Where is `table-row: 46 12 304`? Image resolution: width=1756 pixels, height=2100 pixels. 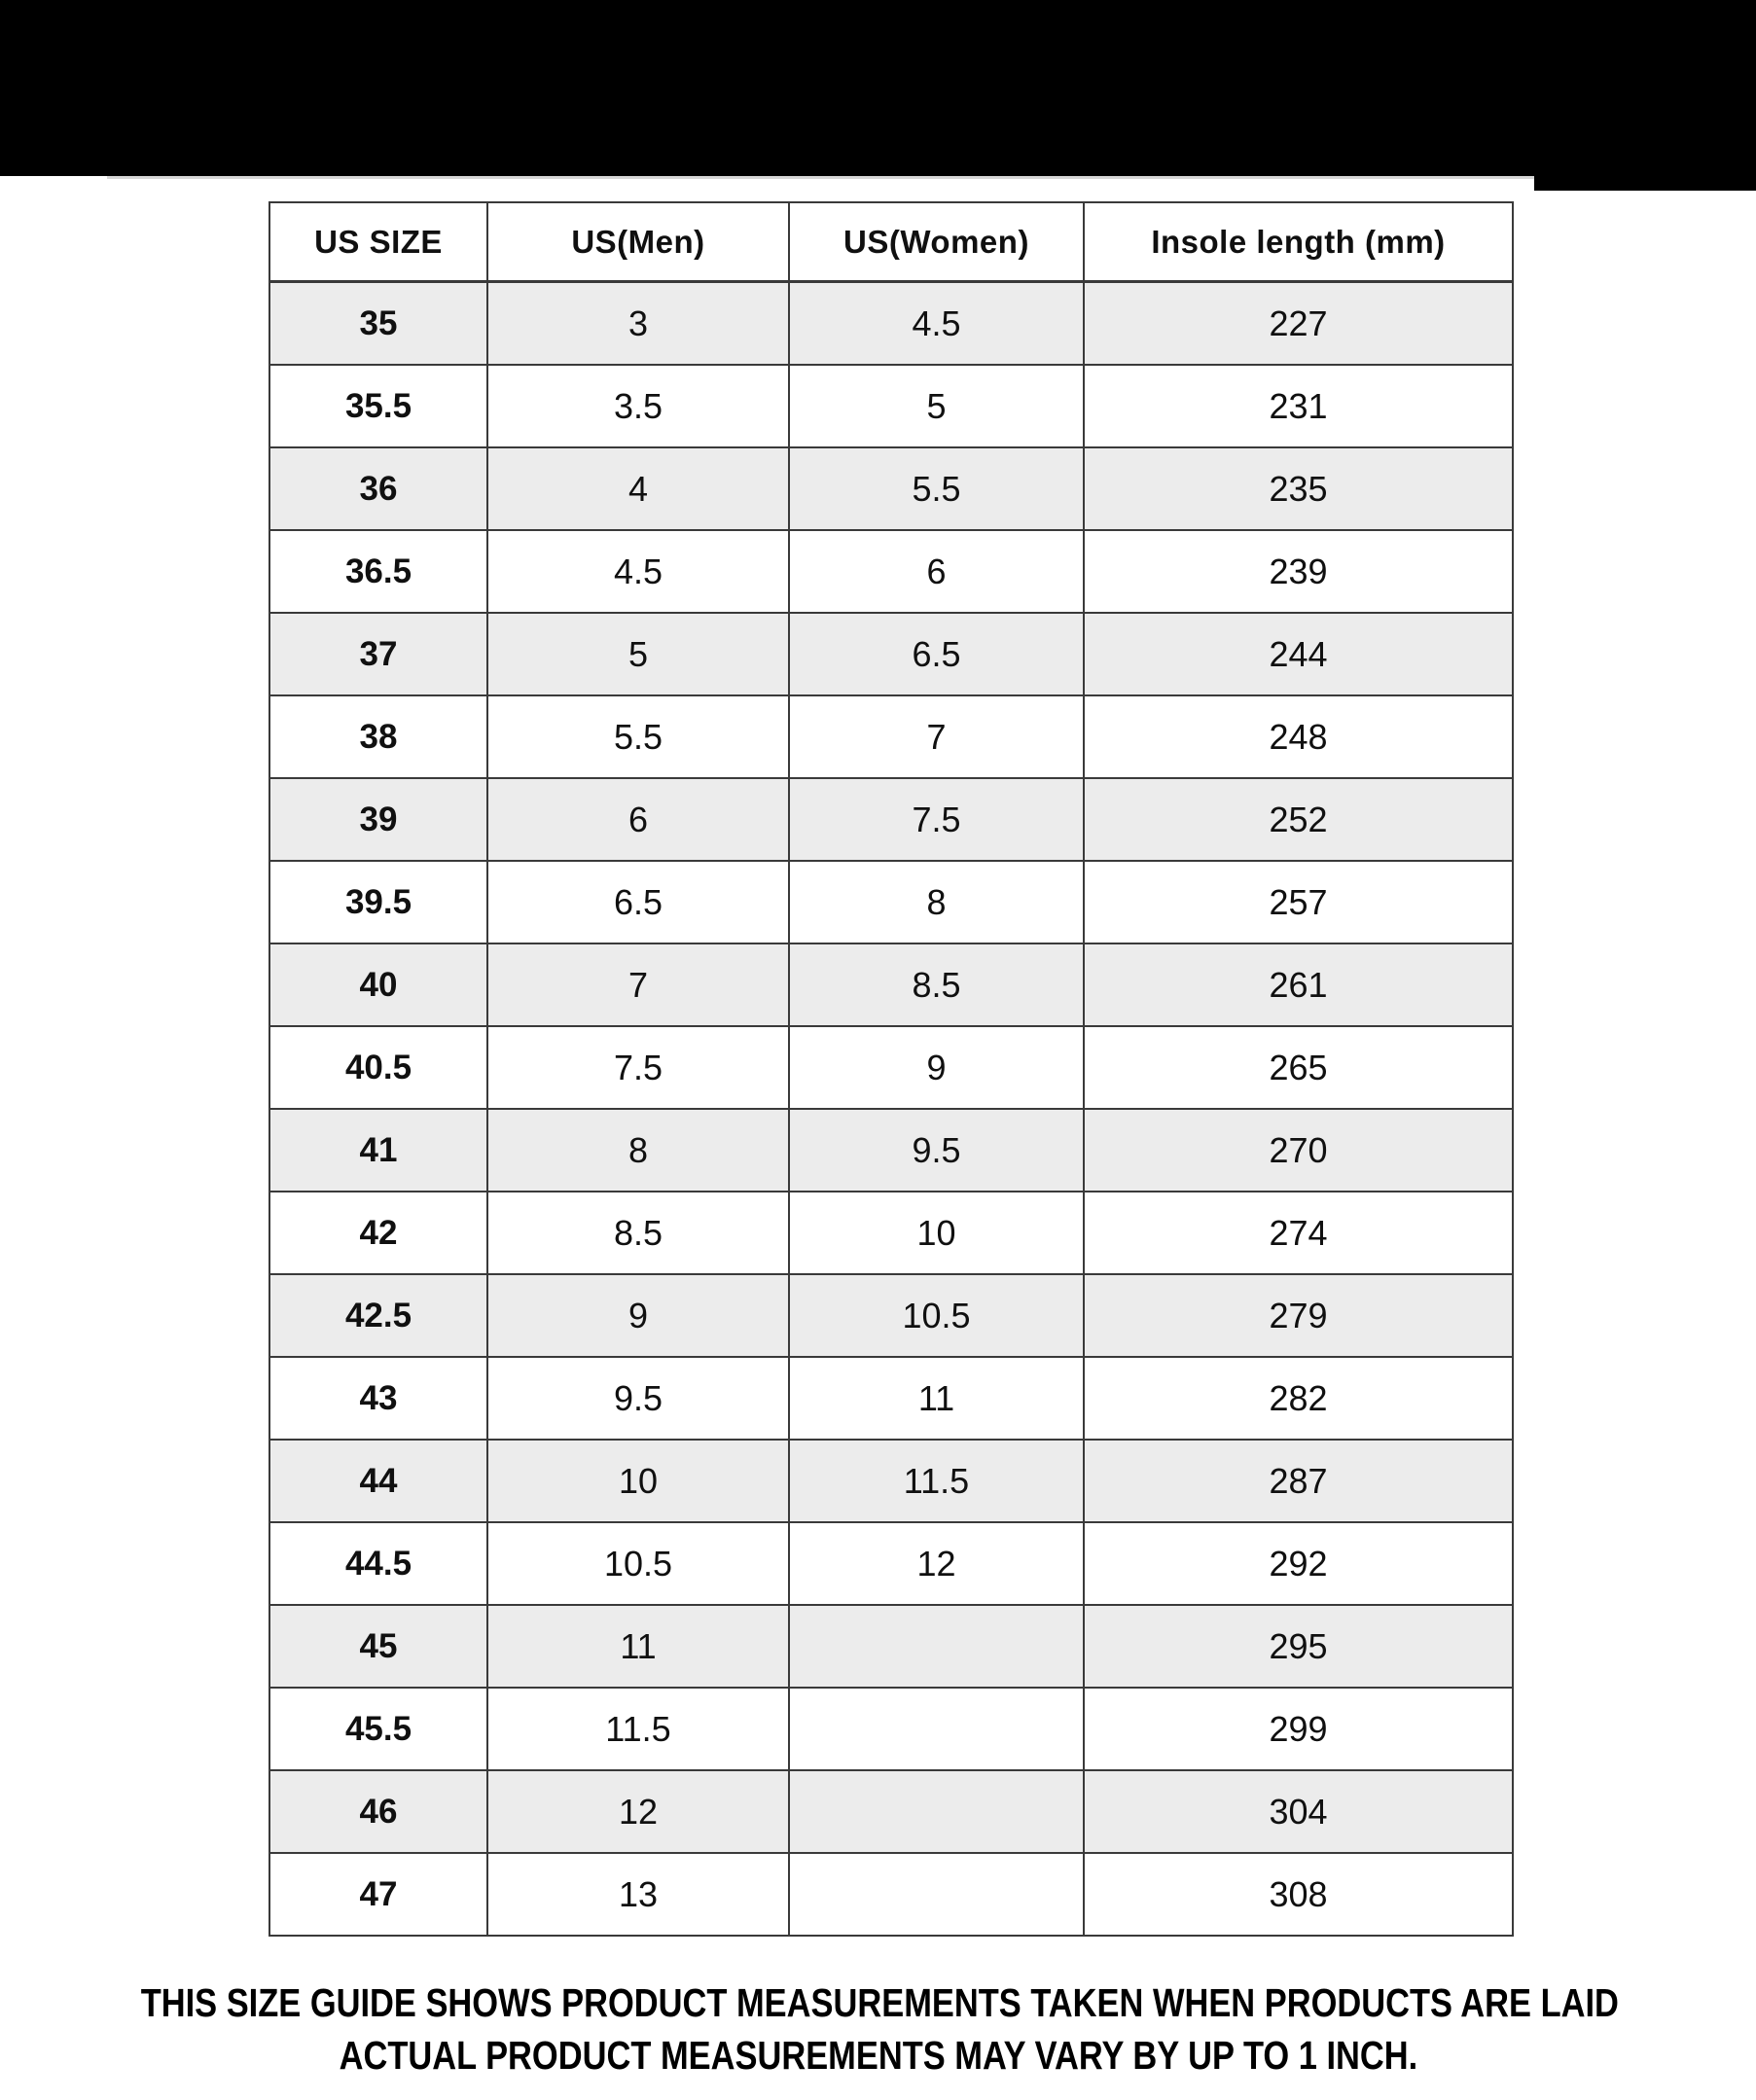 table-row: 46 12 304 is located at coordinates (891, 1812).